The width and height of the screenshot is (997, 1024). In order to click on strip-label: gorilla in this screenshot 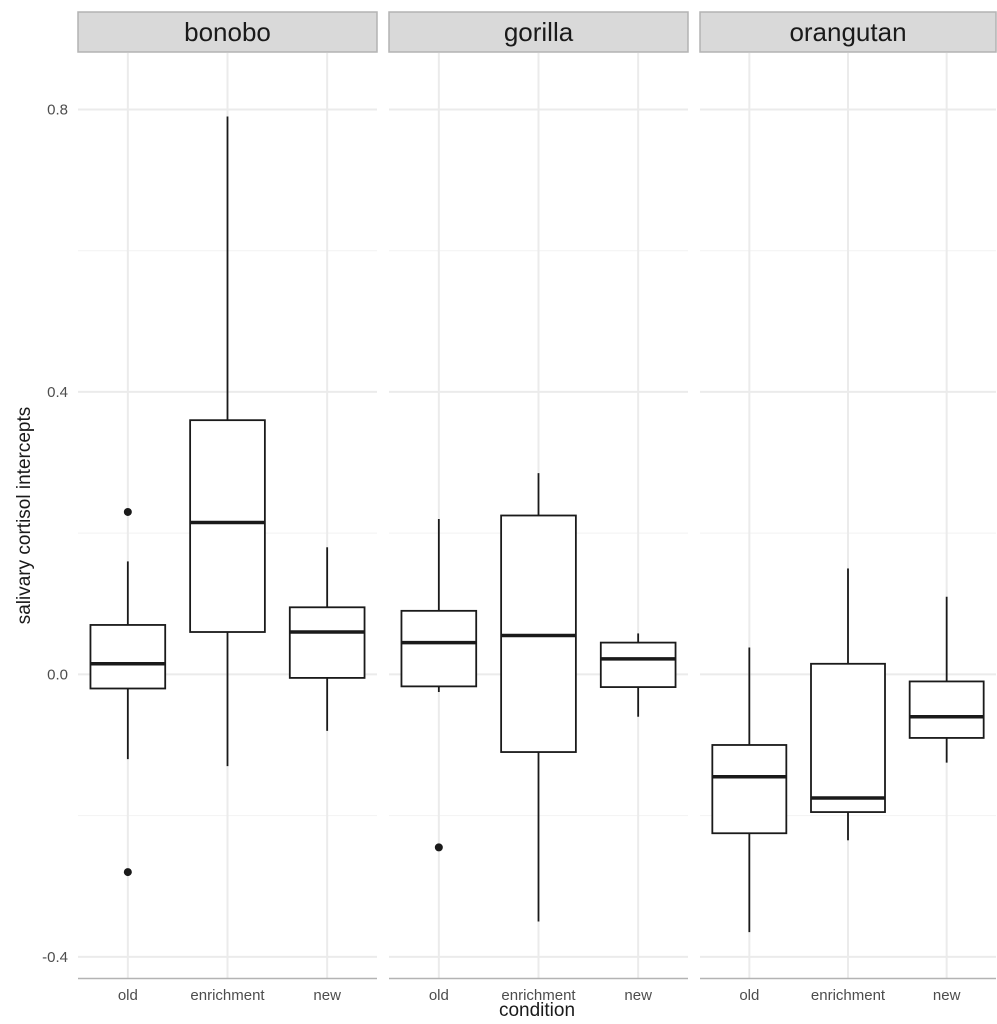, I will do `click(539, 32)`.